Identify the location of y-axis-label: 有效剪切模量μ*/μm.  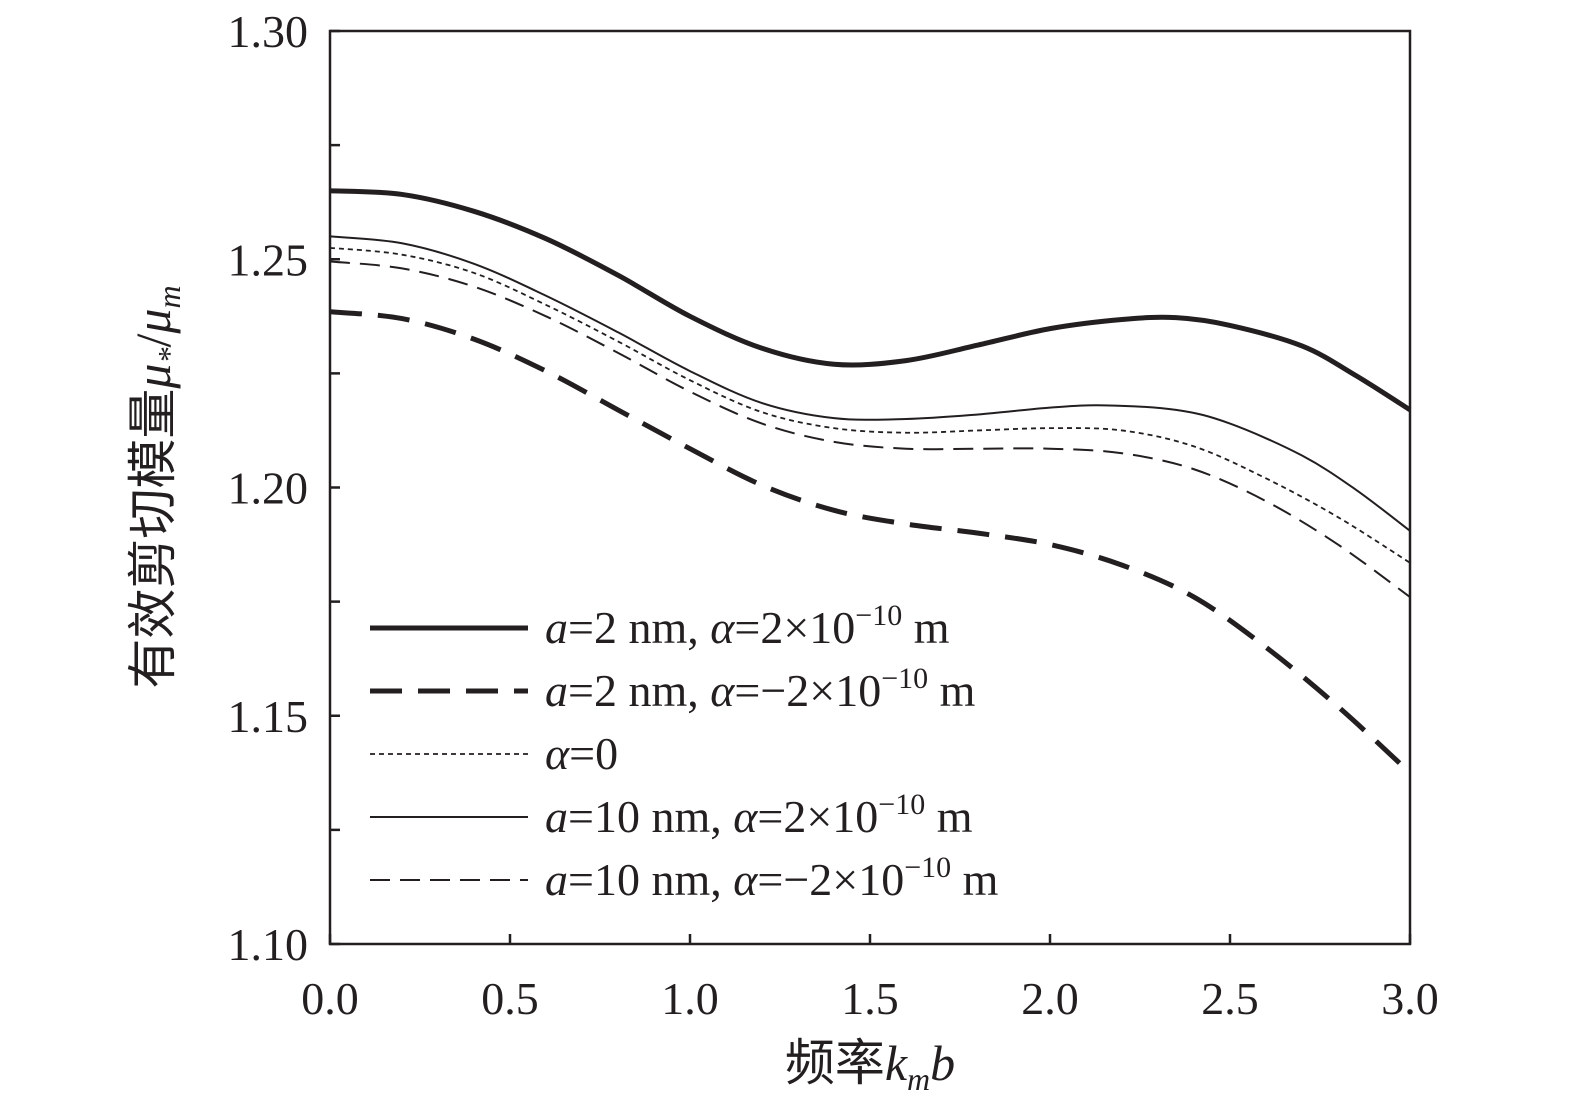
(156, 486).